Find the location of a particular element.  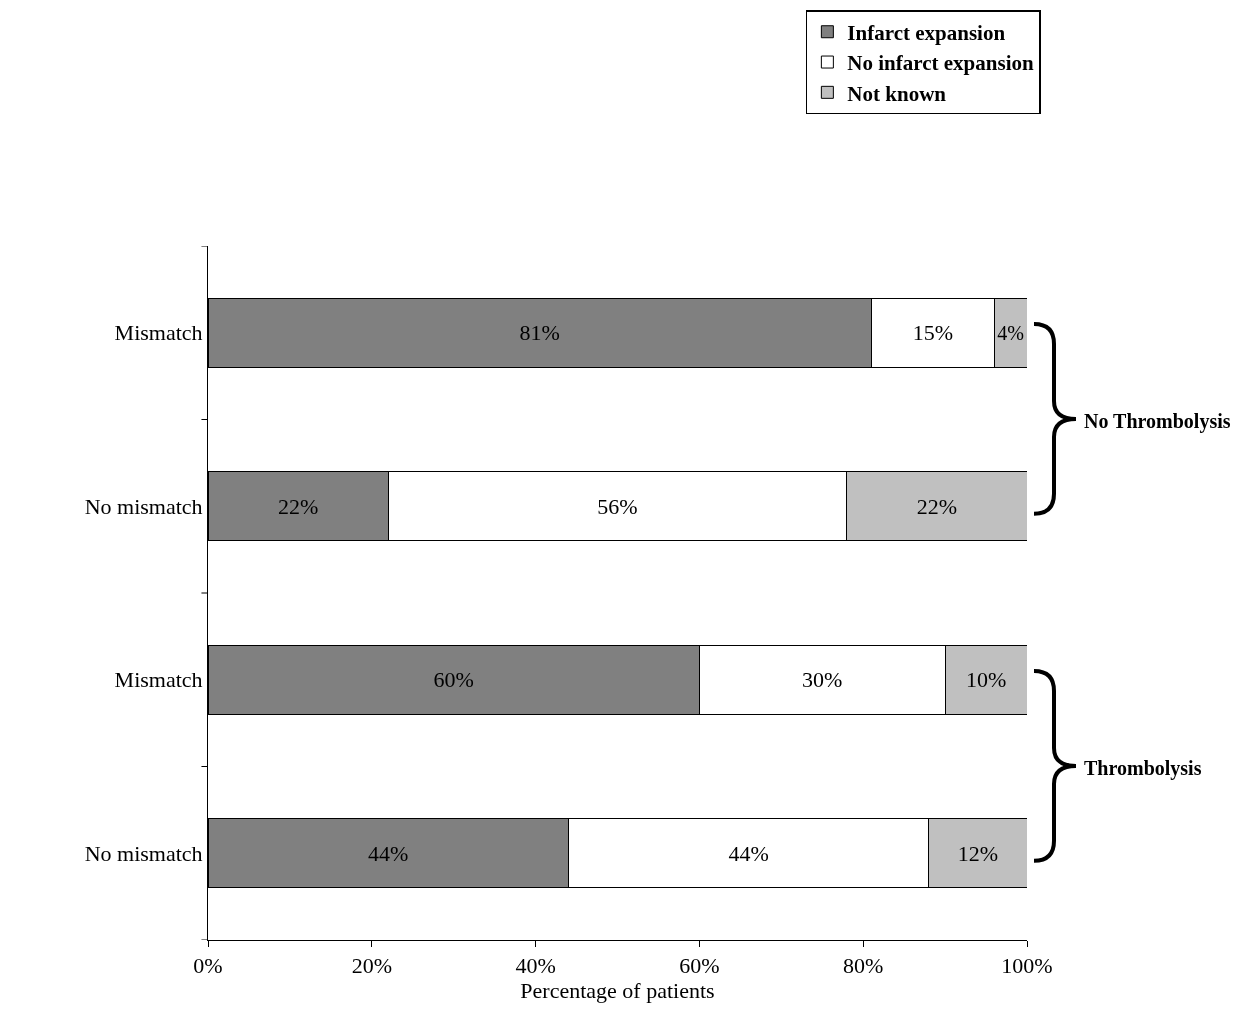

data-label: 30% is located at coordinates (822, 680).